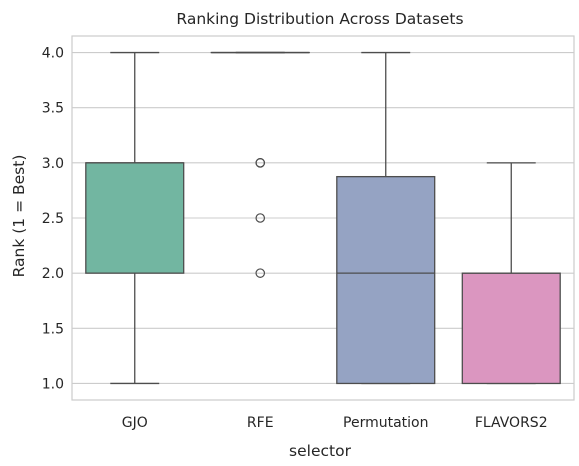 The image size is (579, 466). I want to click on box-gjo, so click(135, 218).